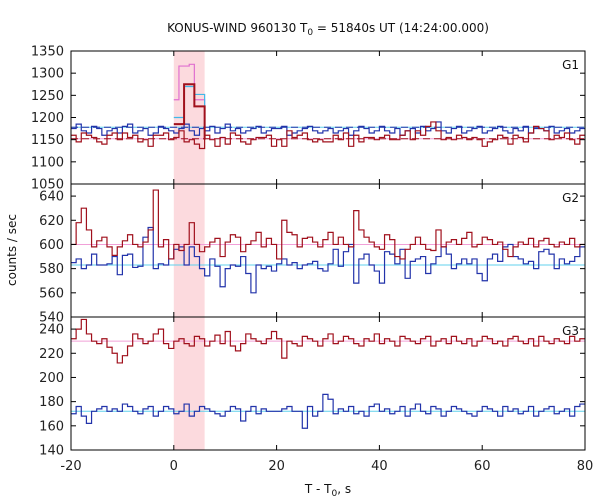 Image resolution: width=600 pixels, height=500 pixels. I want to click on x-axis-title-prefix: T - T, so click(318, 489).